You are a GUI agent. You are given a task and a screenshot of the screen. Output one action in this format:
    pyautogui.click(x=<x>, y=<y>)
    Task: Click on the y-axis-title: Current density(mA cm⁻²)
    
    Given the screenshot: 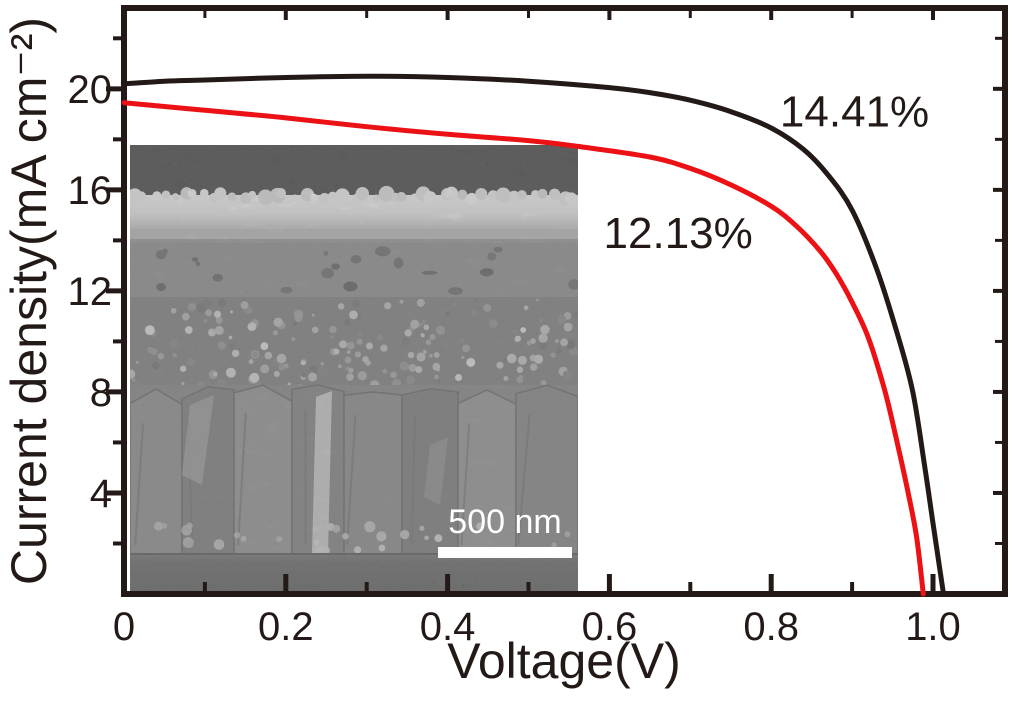 What is the action you would take?
    pyautogui.click(x=29, y=301)
    